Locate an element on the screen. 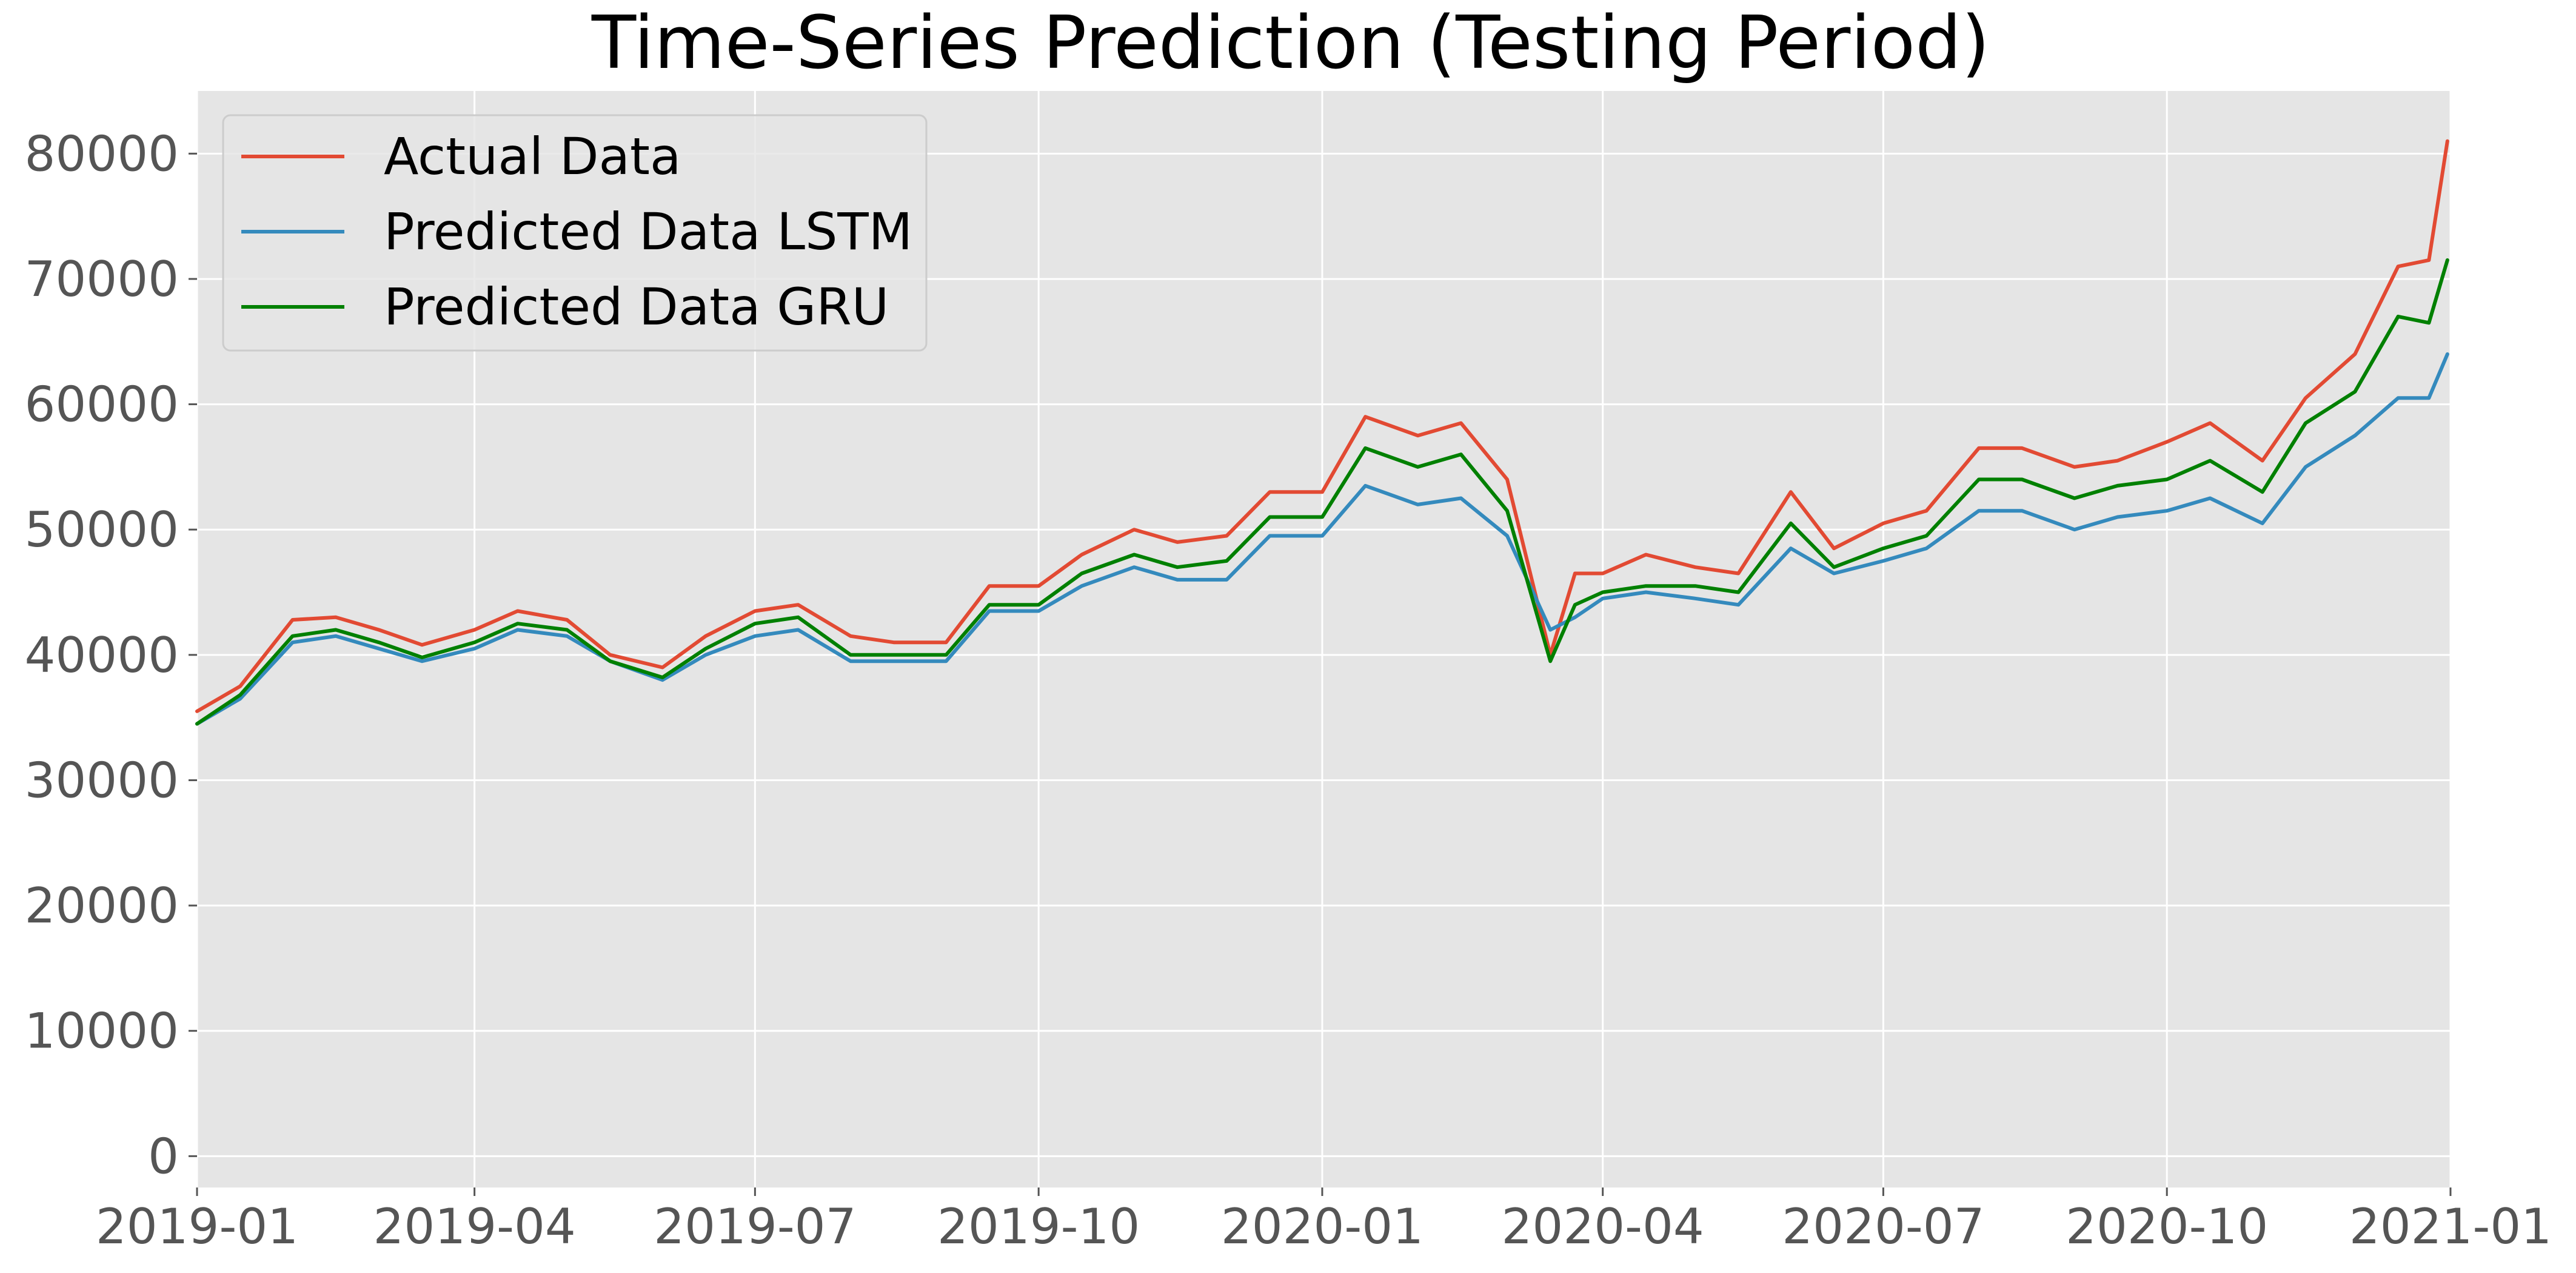 The width and height of the screenshot is (2576, 1273). y-tick-label: 10000 is located at coordinates (102, 1031).